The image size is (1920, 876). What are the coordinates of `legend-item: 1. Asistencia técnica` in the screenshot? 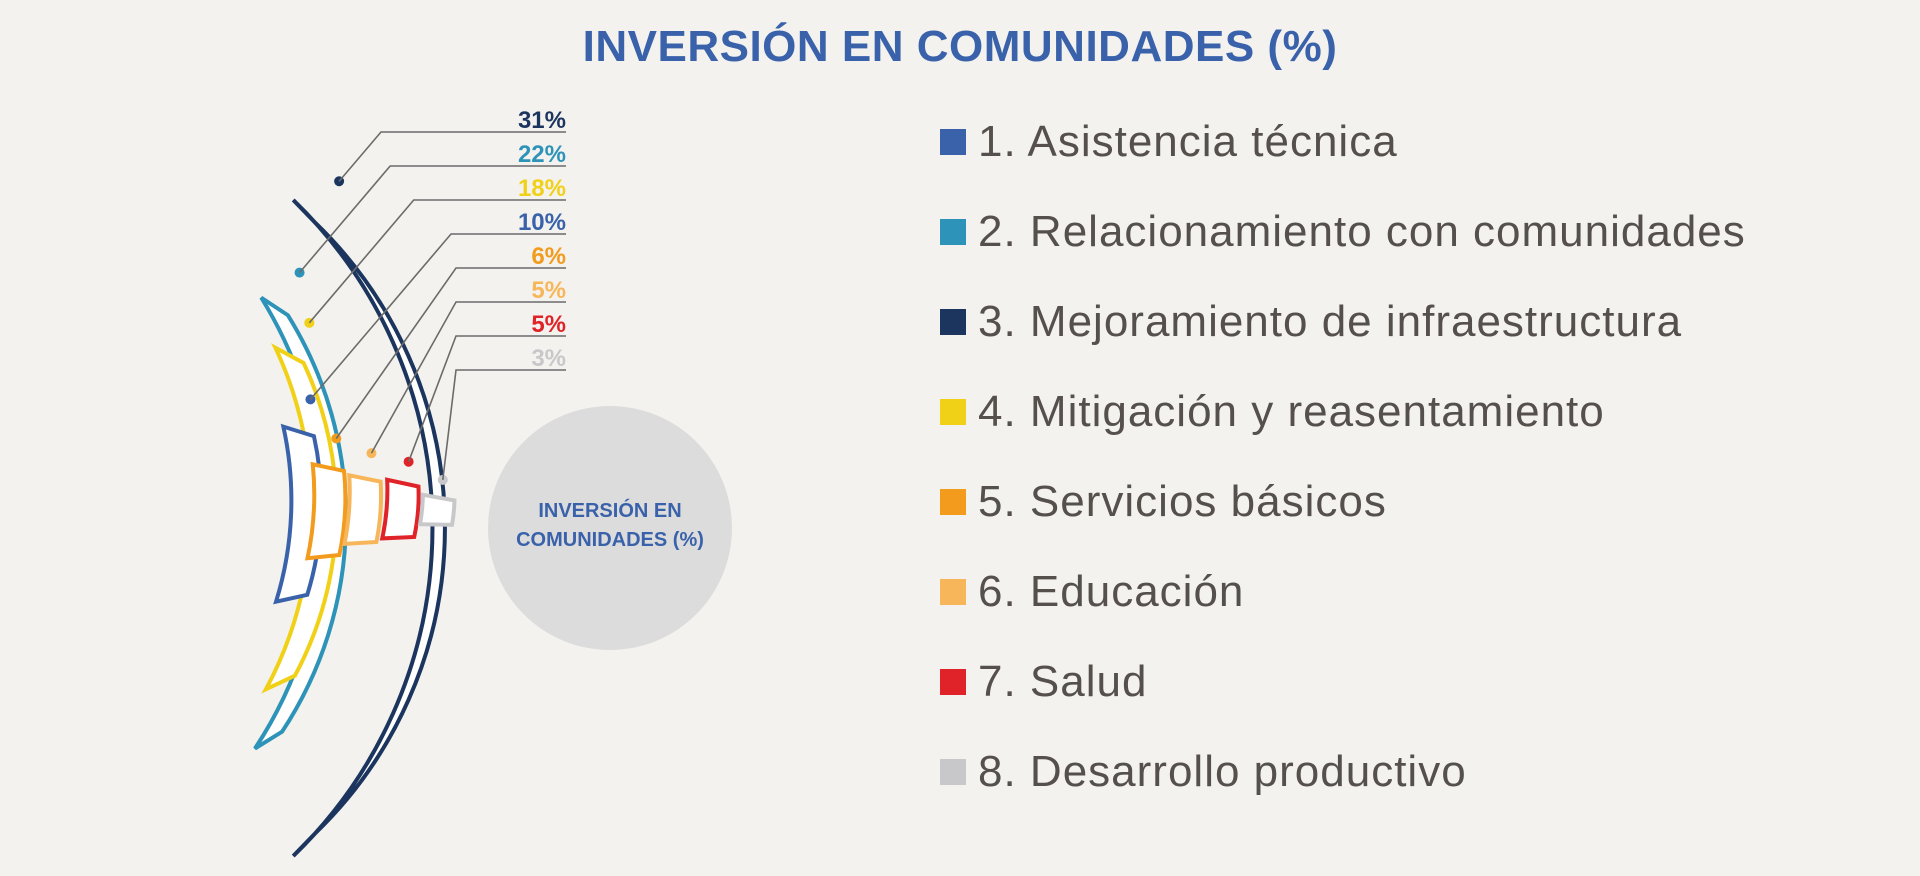 It's located at (1169, 142).